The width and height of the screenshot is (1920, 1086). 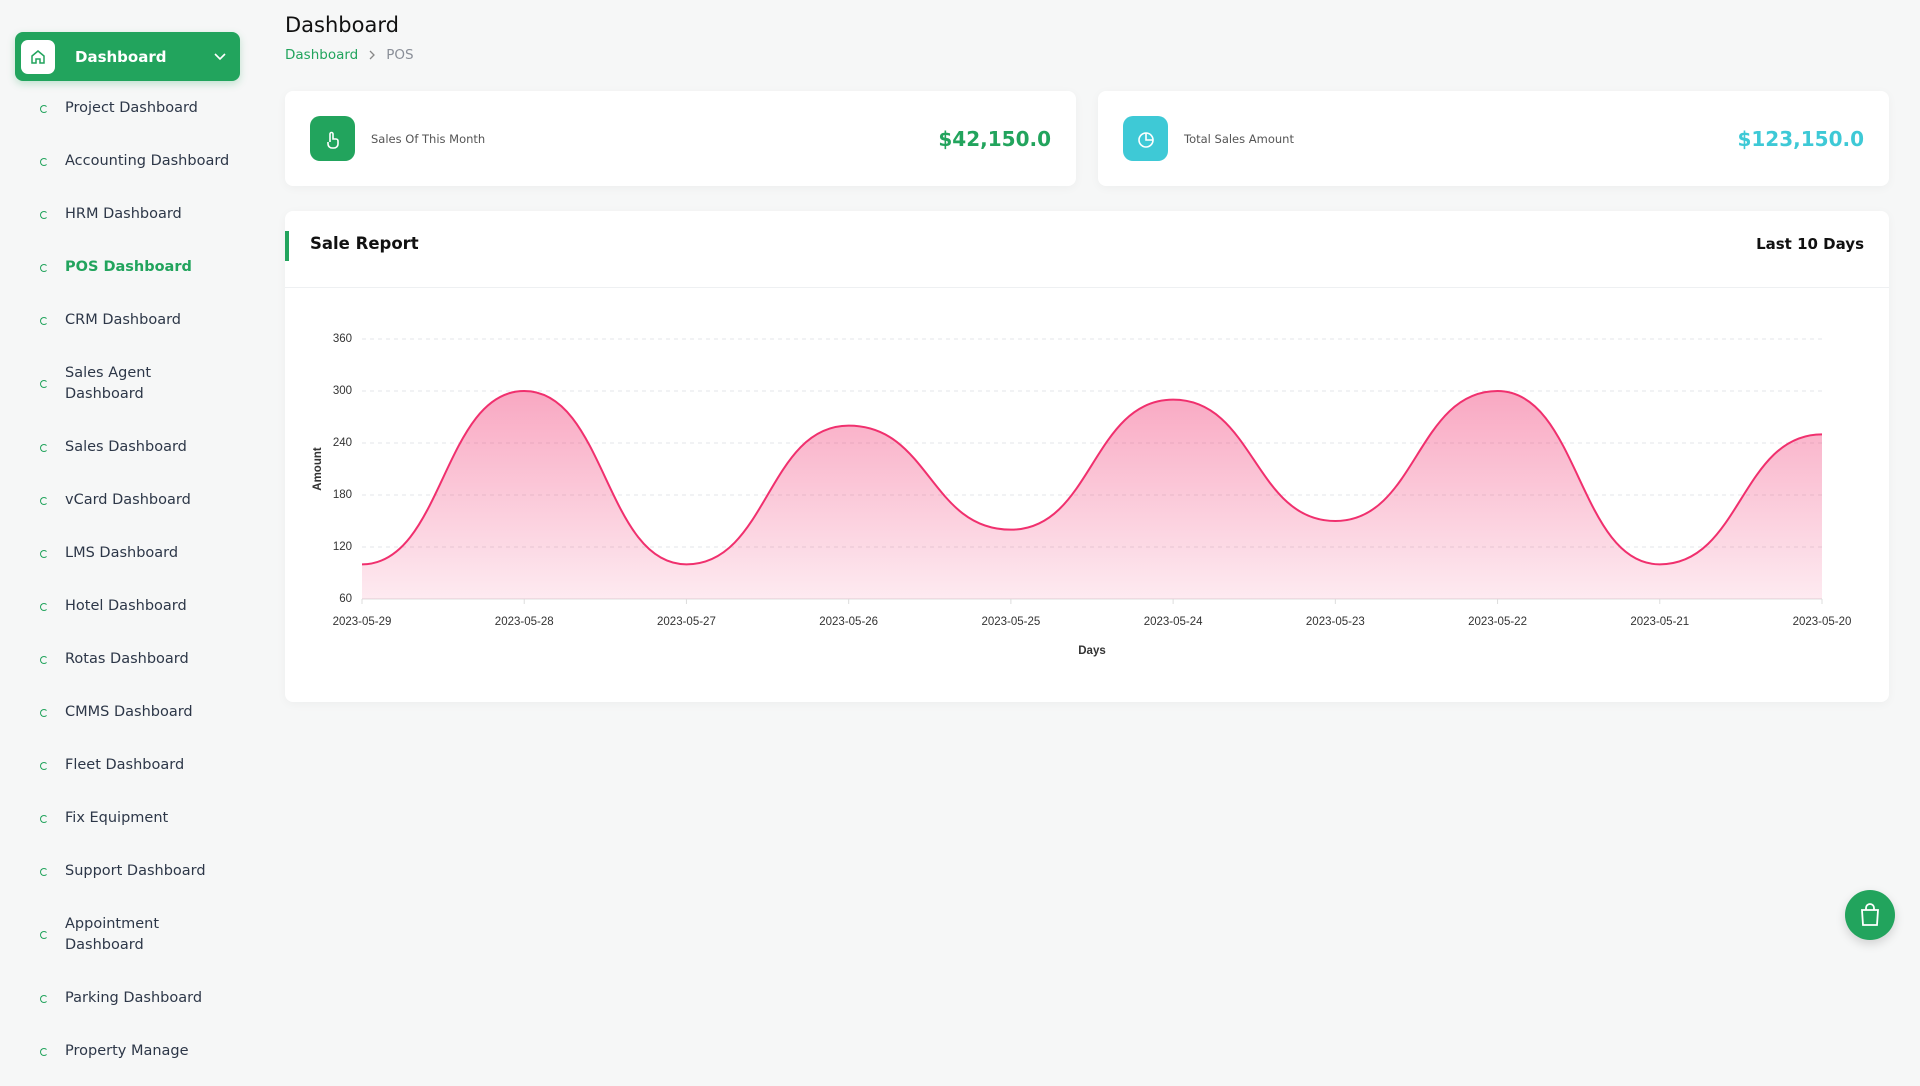 I want to click on menu-label: Fleet Dashboard, so click(x=125, y=765).